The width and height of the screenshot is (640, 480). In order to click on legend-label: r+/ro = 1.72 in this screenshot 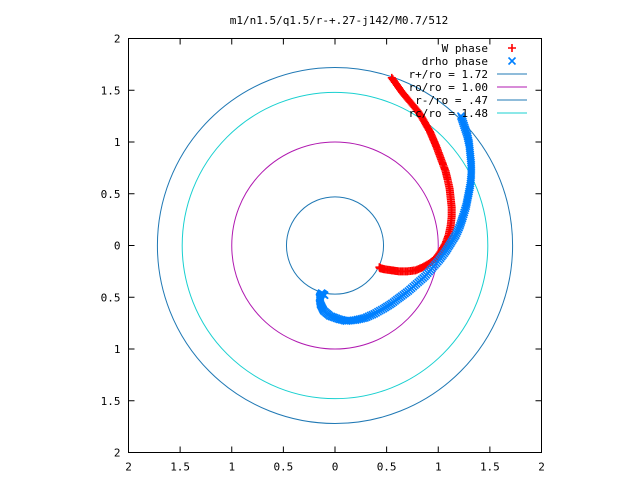, I will do `click(448, 74)`.